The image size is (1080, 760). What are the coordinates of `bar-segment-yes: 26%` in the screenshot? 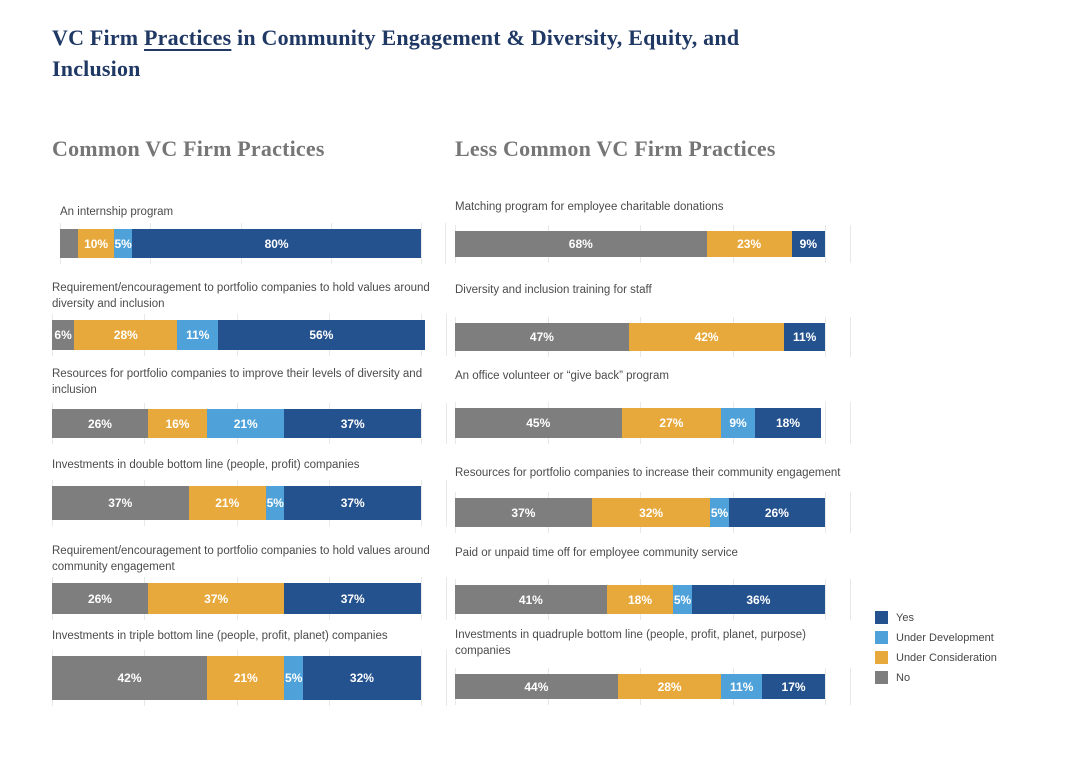 It's located at (776, 512).